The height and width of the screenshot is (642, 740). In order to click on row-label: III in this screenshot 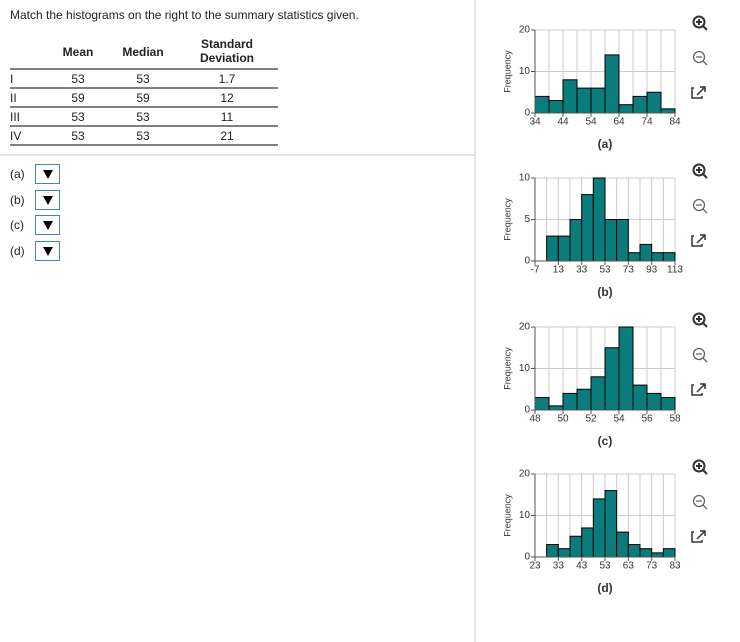, I will do `click(15, 117)`.